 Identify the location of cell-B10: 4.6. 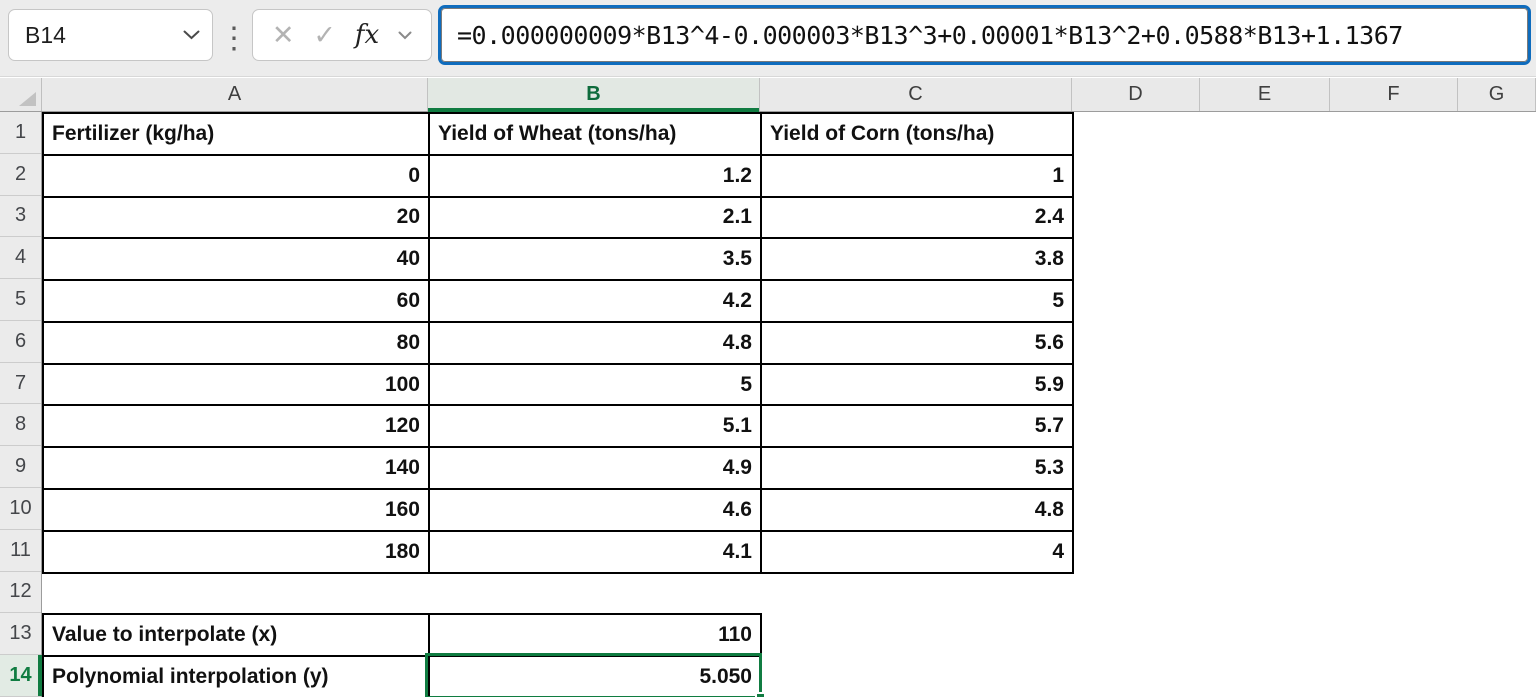
(595, 510).